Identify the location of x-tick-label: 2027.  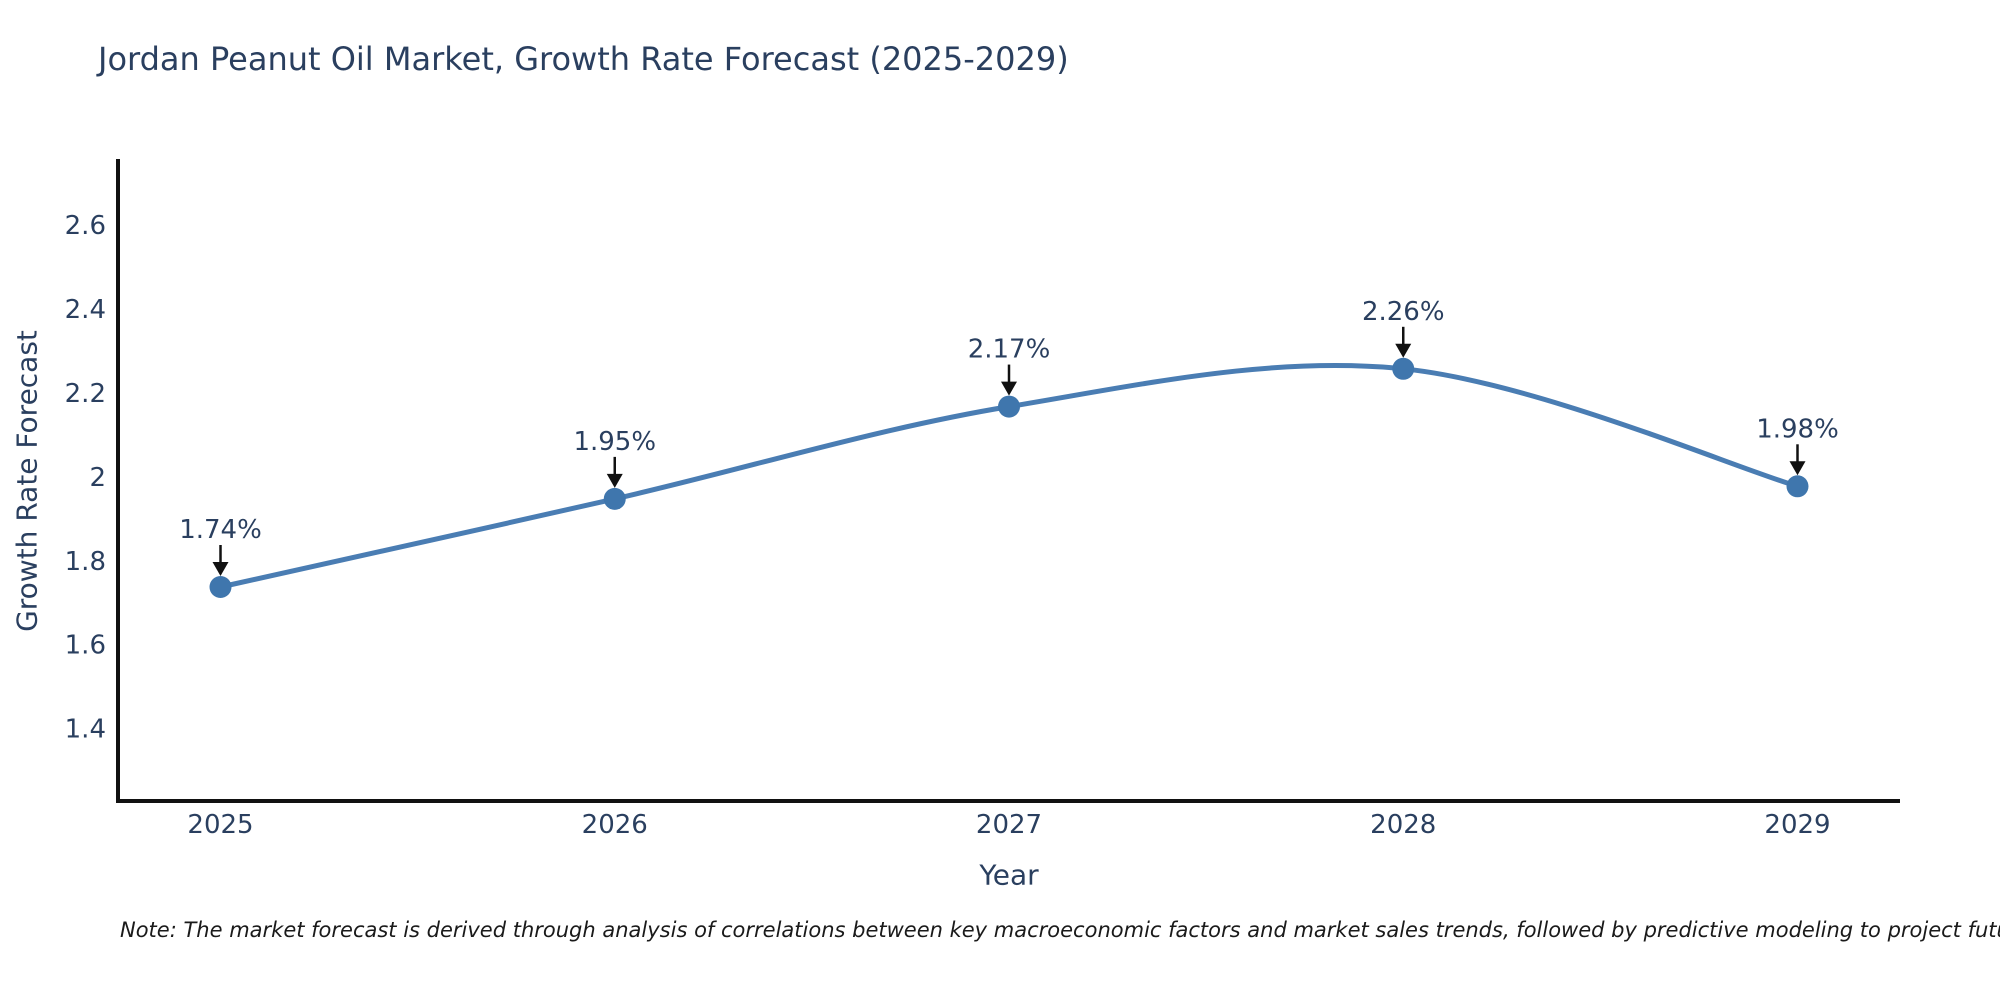
(1009, 825).